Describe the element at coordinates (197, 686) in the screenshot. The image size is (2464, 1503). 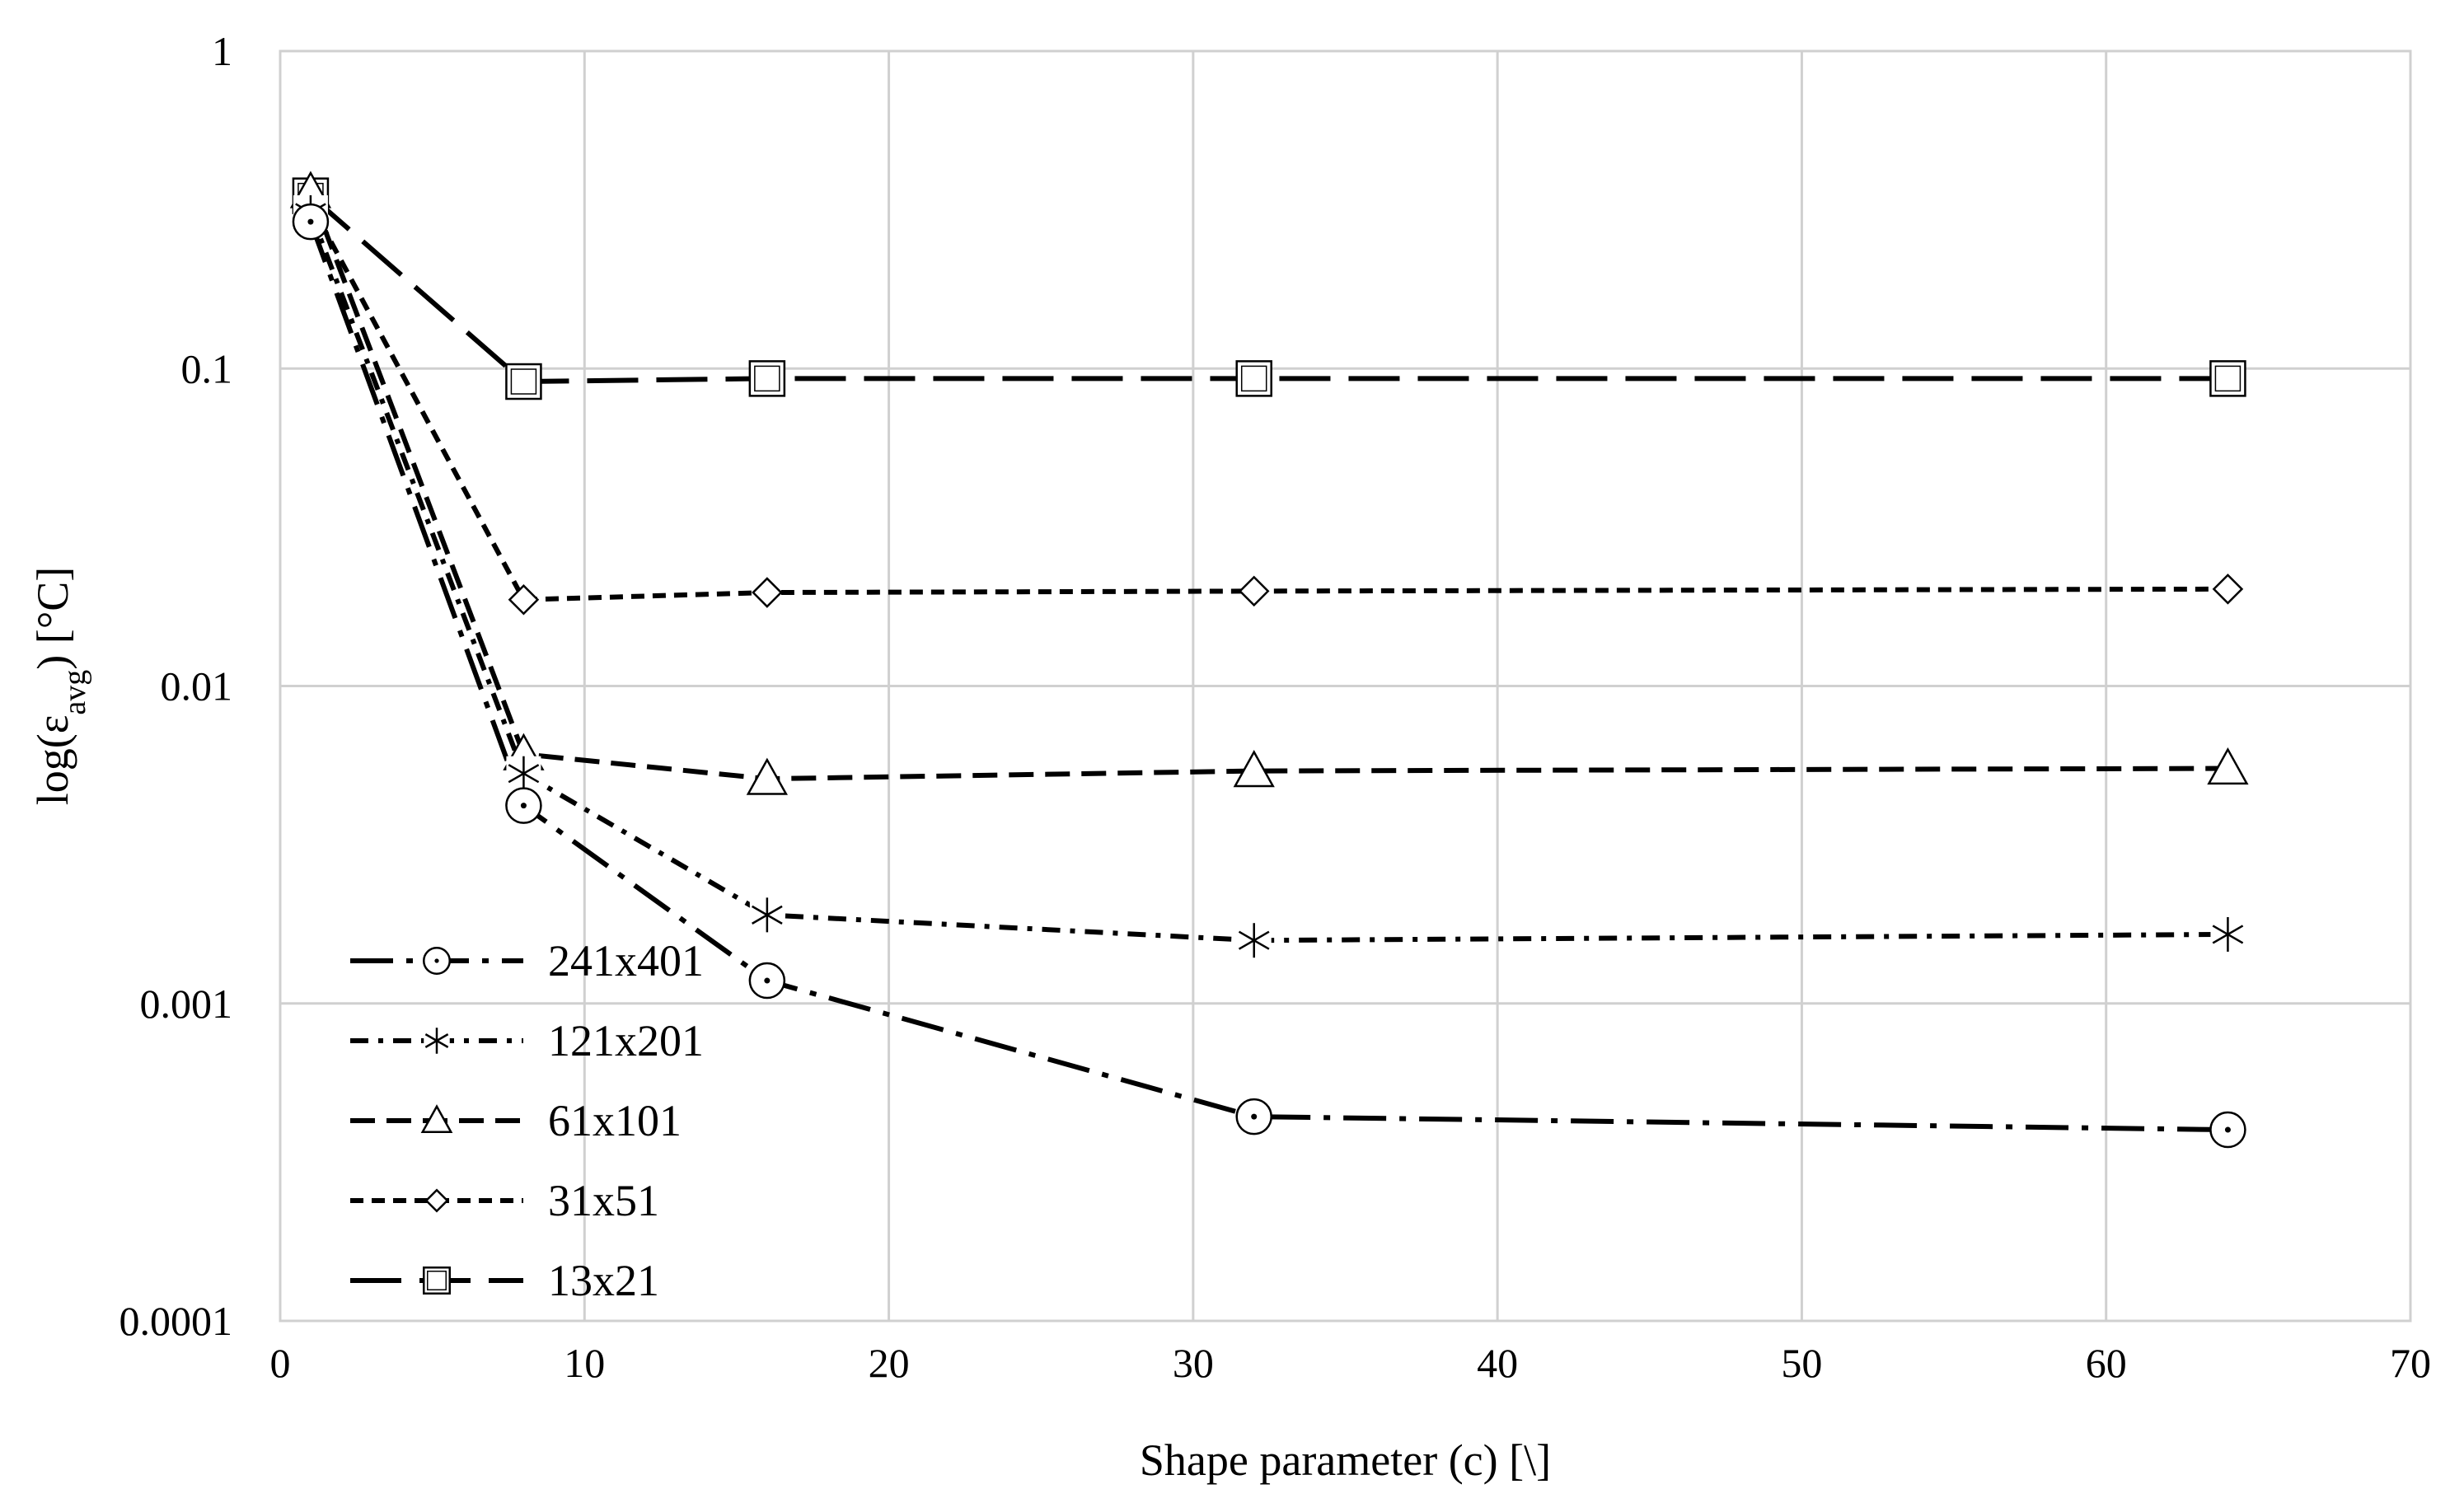
I see `y-tick-label: 0.01` at that location.